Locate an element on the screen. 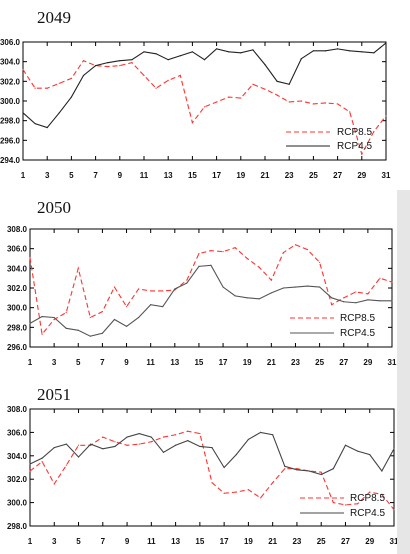 The image size is (410, 554). x-tick-label: 15 is located at coordinates (199, 541).